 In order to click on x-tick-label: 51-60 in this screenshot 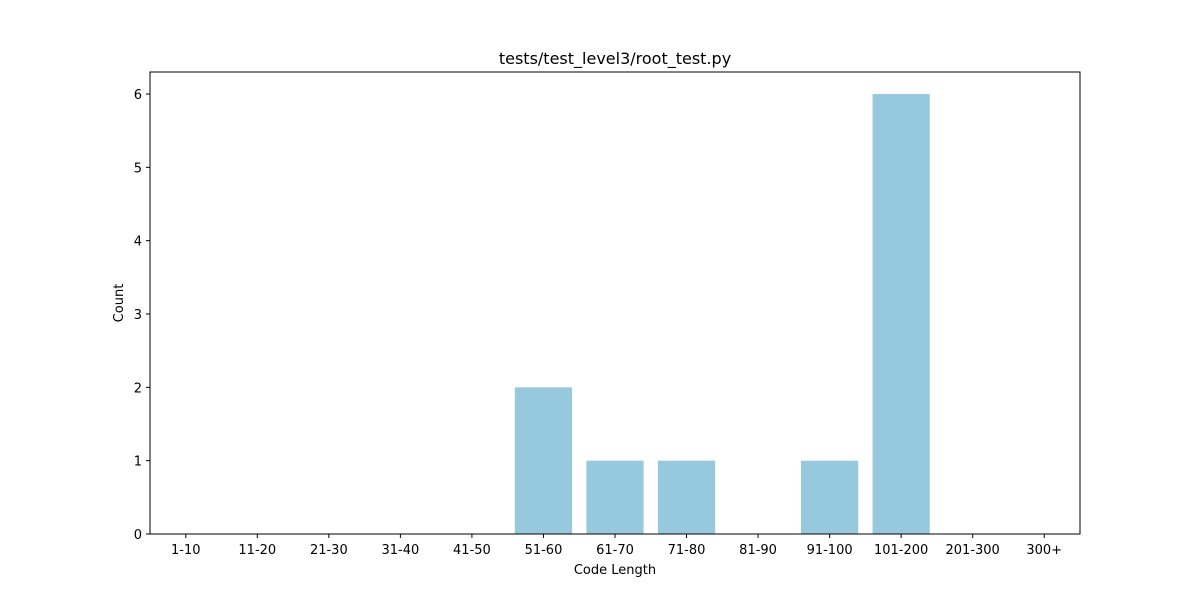, I will do `click(544, 550)`.